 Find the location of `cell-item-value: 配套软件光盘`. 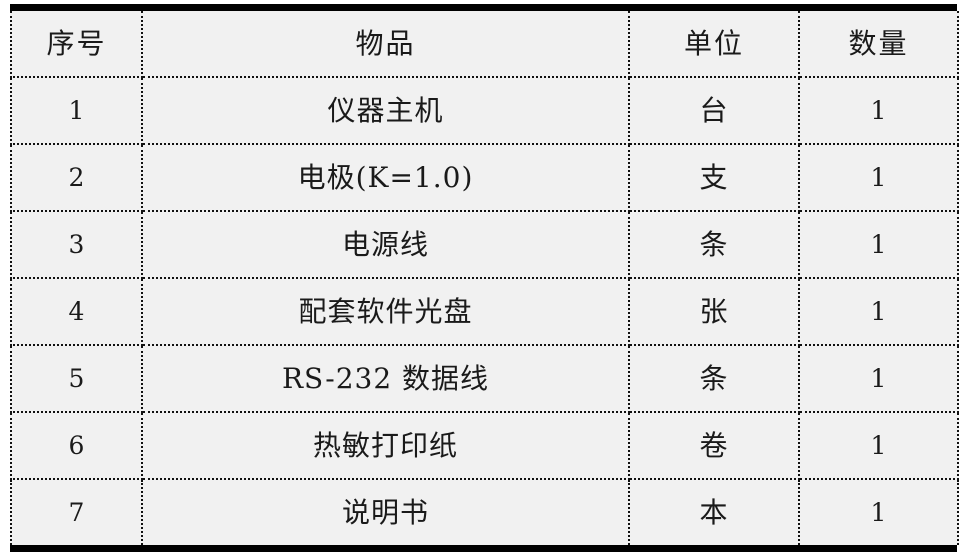

cell-item-value: 配套软件光盘 is located at coordinates (385, 311).